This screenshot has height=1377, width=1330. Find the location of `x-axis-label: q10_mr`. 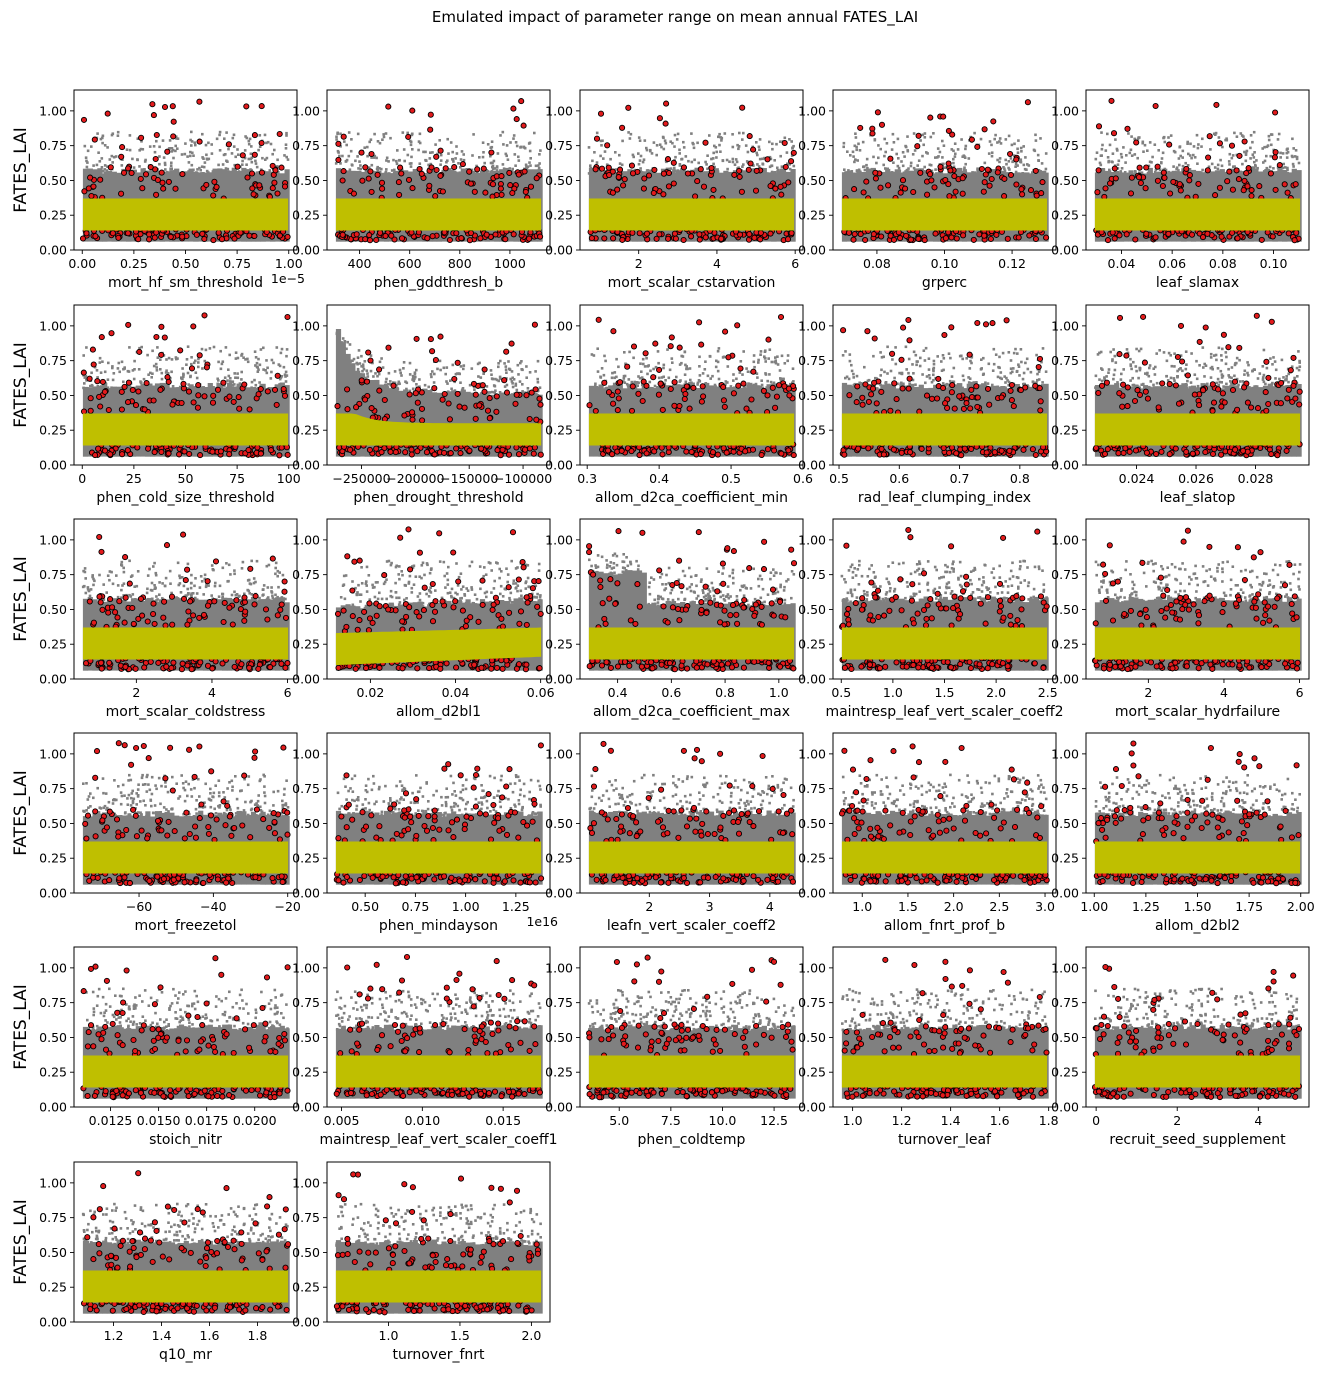

x-axis-label: q10_mr is located at coordinates (185, 1355).